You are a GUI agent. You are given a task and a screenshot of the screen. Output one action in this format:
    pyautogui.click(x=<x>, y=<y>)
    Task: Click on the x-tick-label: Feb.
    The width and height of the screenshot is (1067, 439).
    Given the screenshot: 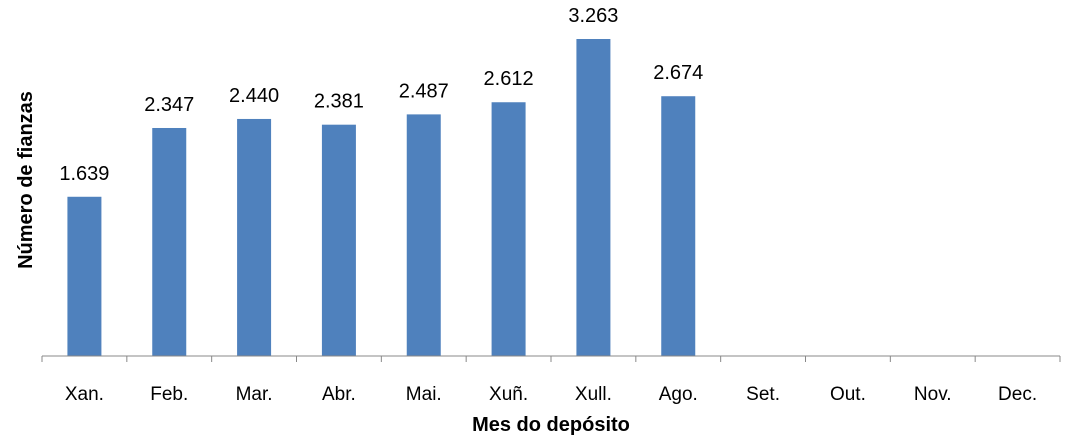 What is the action you would take?
    pyautogui.click(x=169, y=394)
    